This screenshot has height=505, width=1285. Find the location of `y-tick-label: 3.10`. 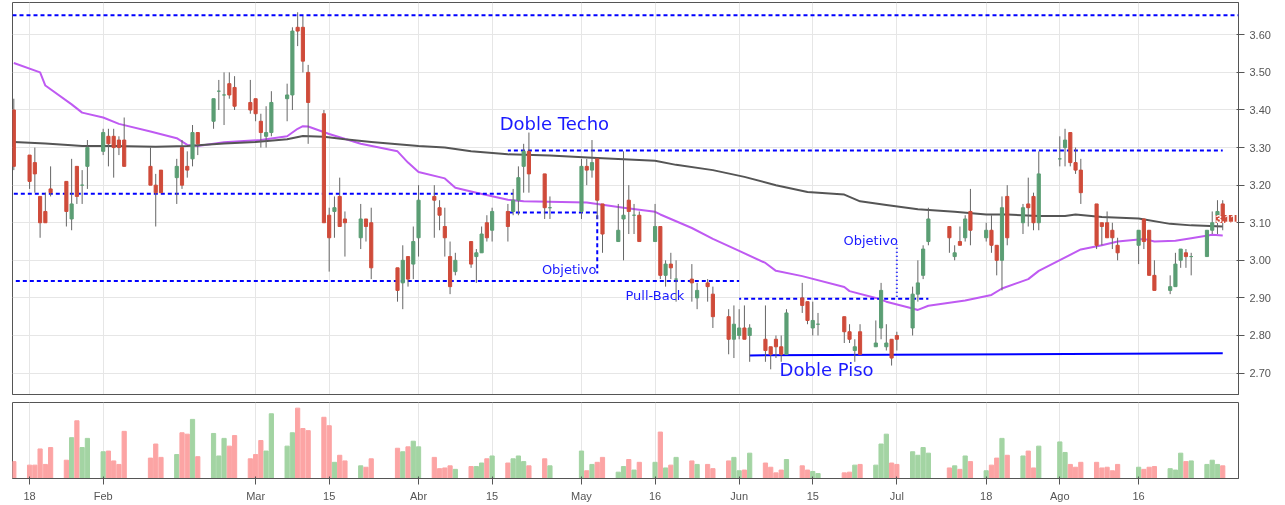

y-tick-label: 3.10 is located at coordinates (1260, 222).